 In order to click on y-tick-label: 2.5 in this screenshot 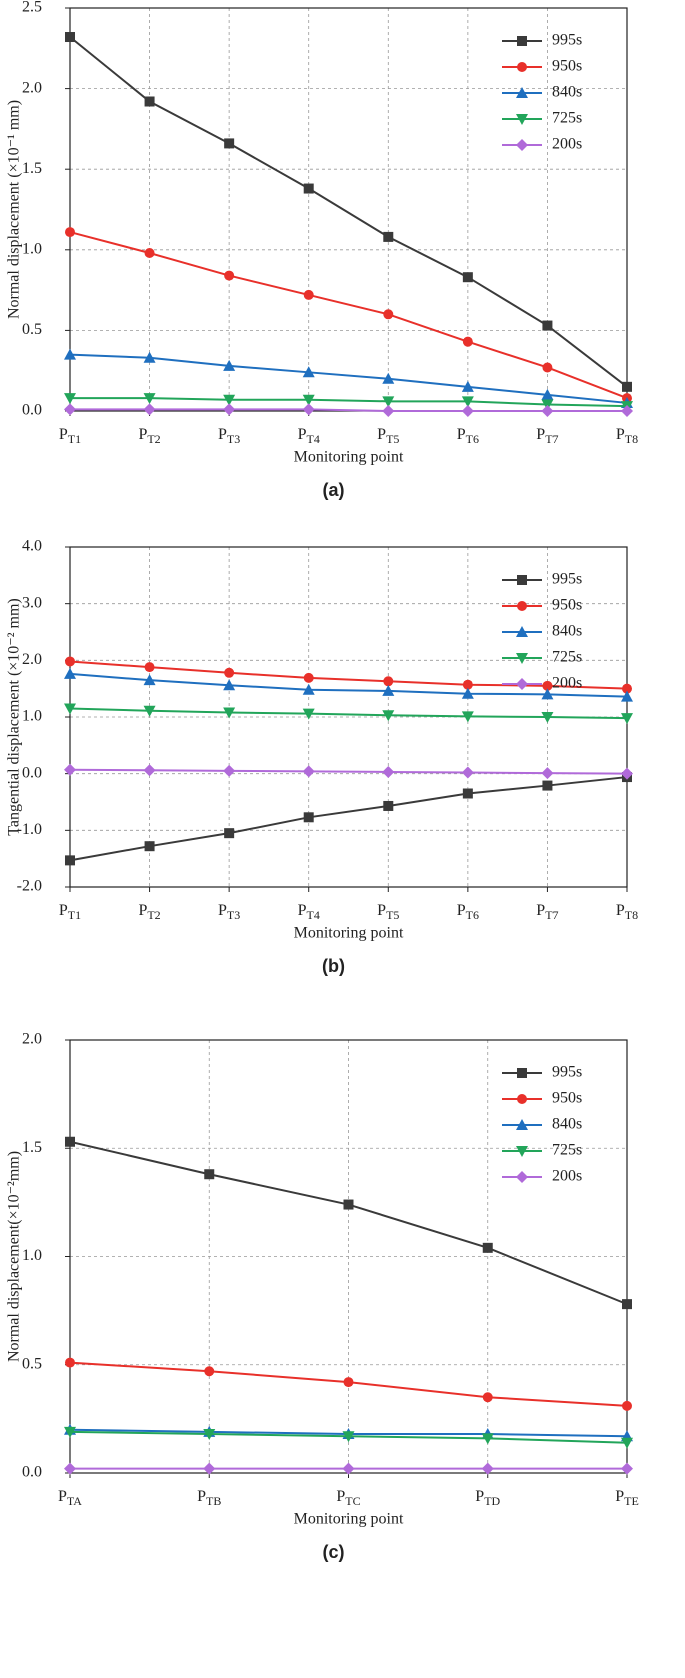, I will do `click(32, 8)`.